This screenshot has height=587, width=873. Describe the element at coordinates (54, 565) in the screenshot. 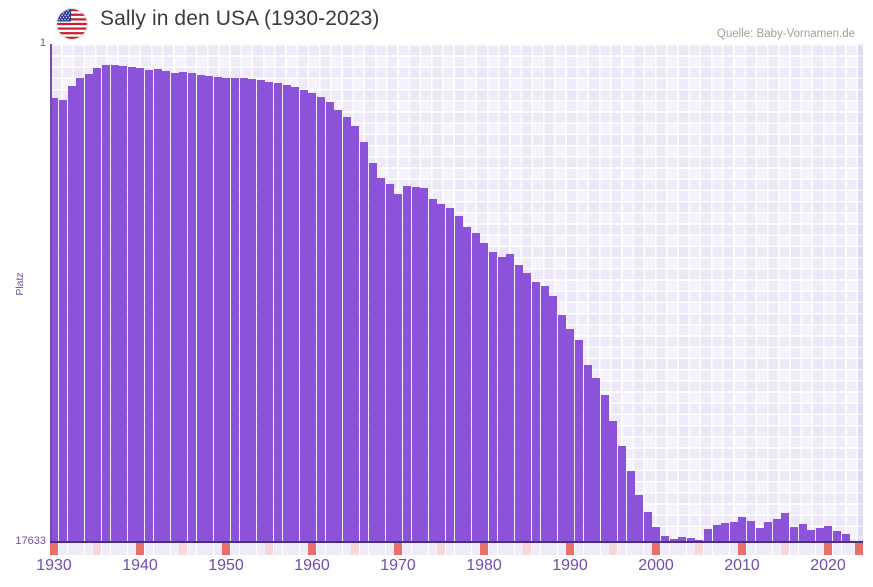

I see `x-tick-label-1930: 1930` at that location.